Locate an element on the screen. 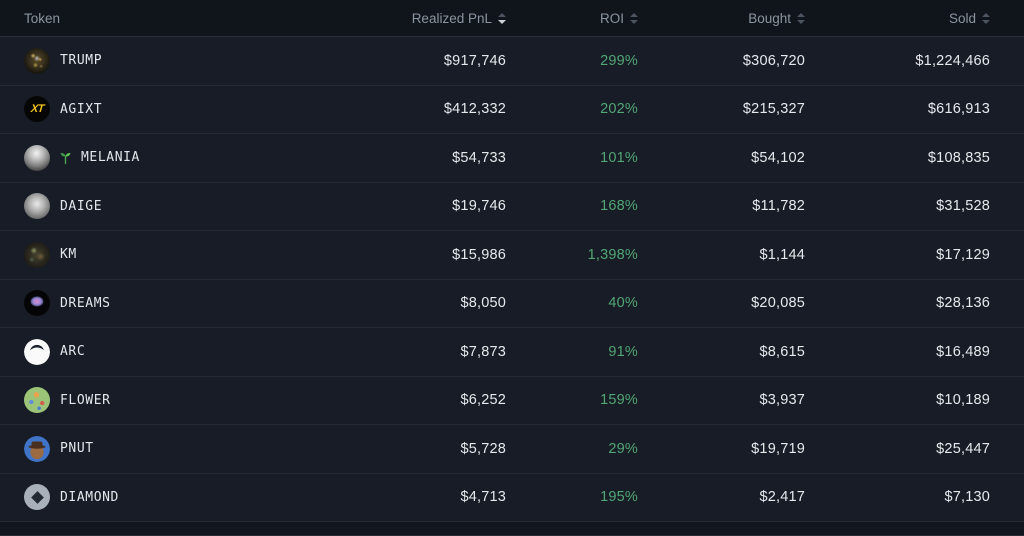  km-token-icon is located at coordinates (37, 254).